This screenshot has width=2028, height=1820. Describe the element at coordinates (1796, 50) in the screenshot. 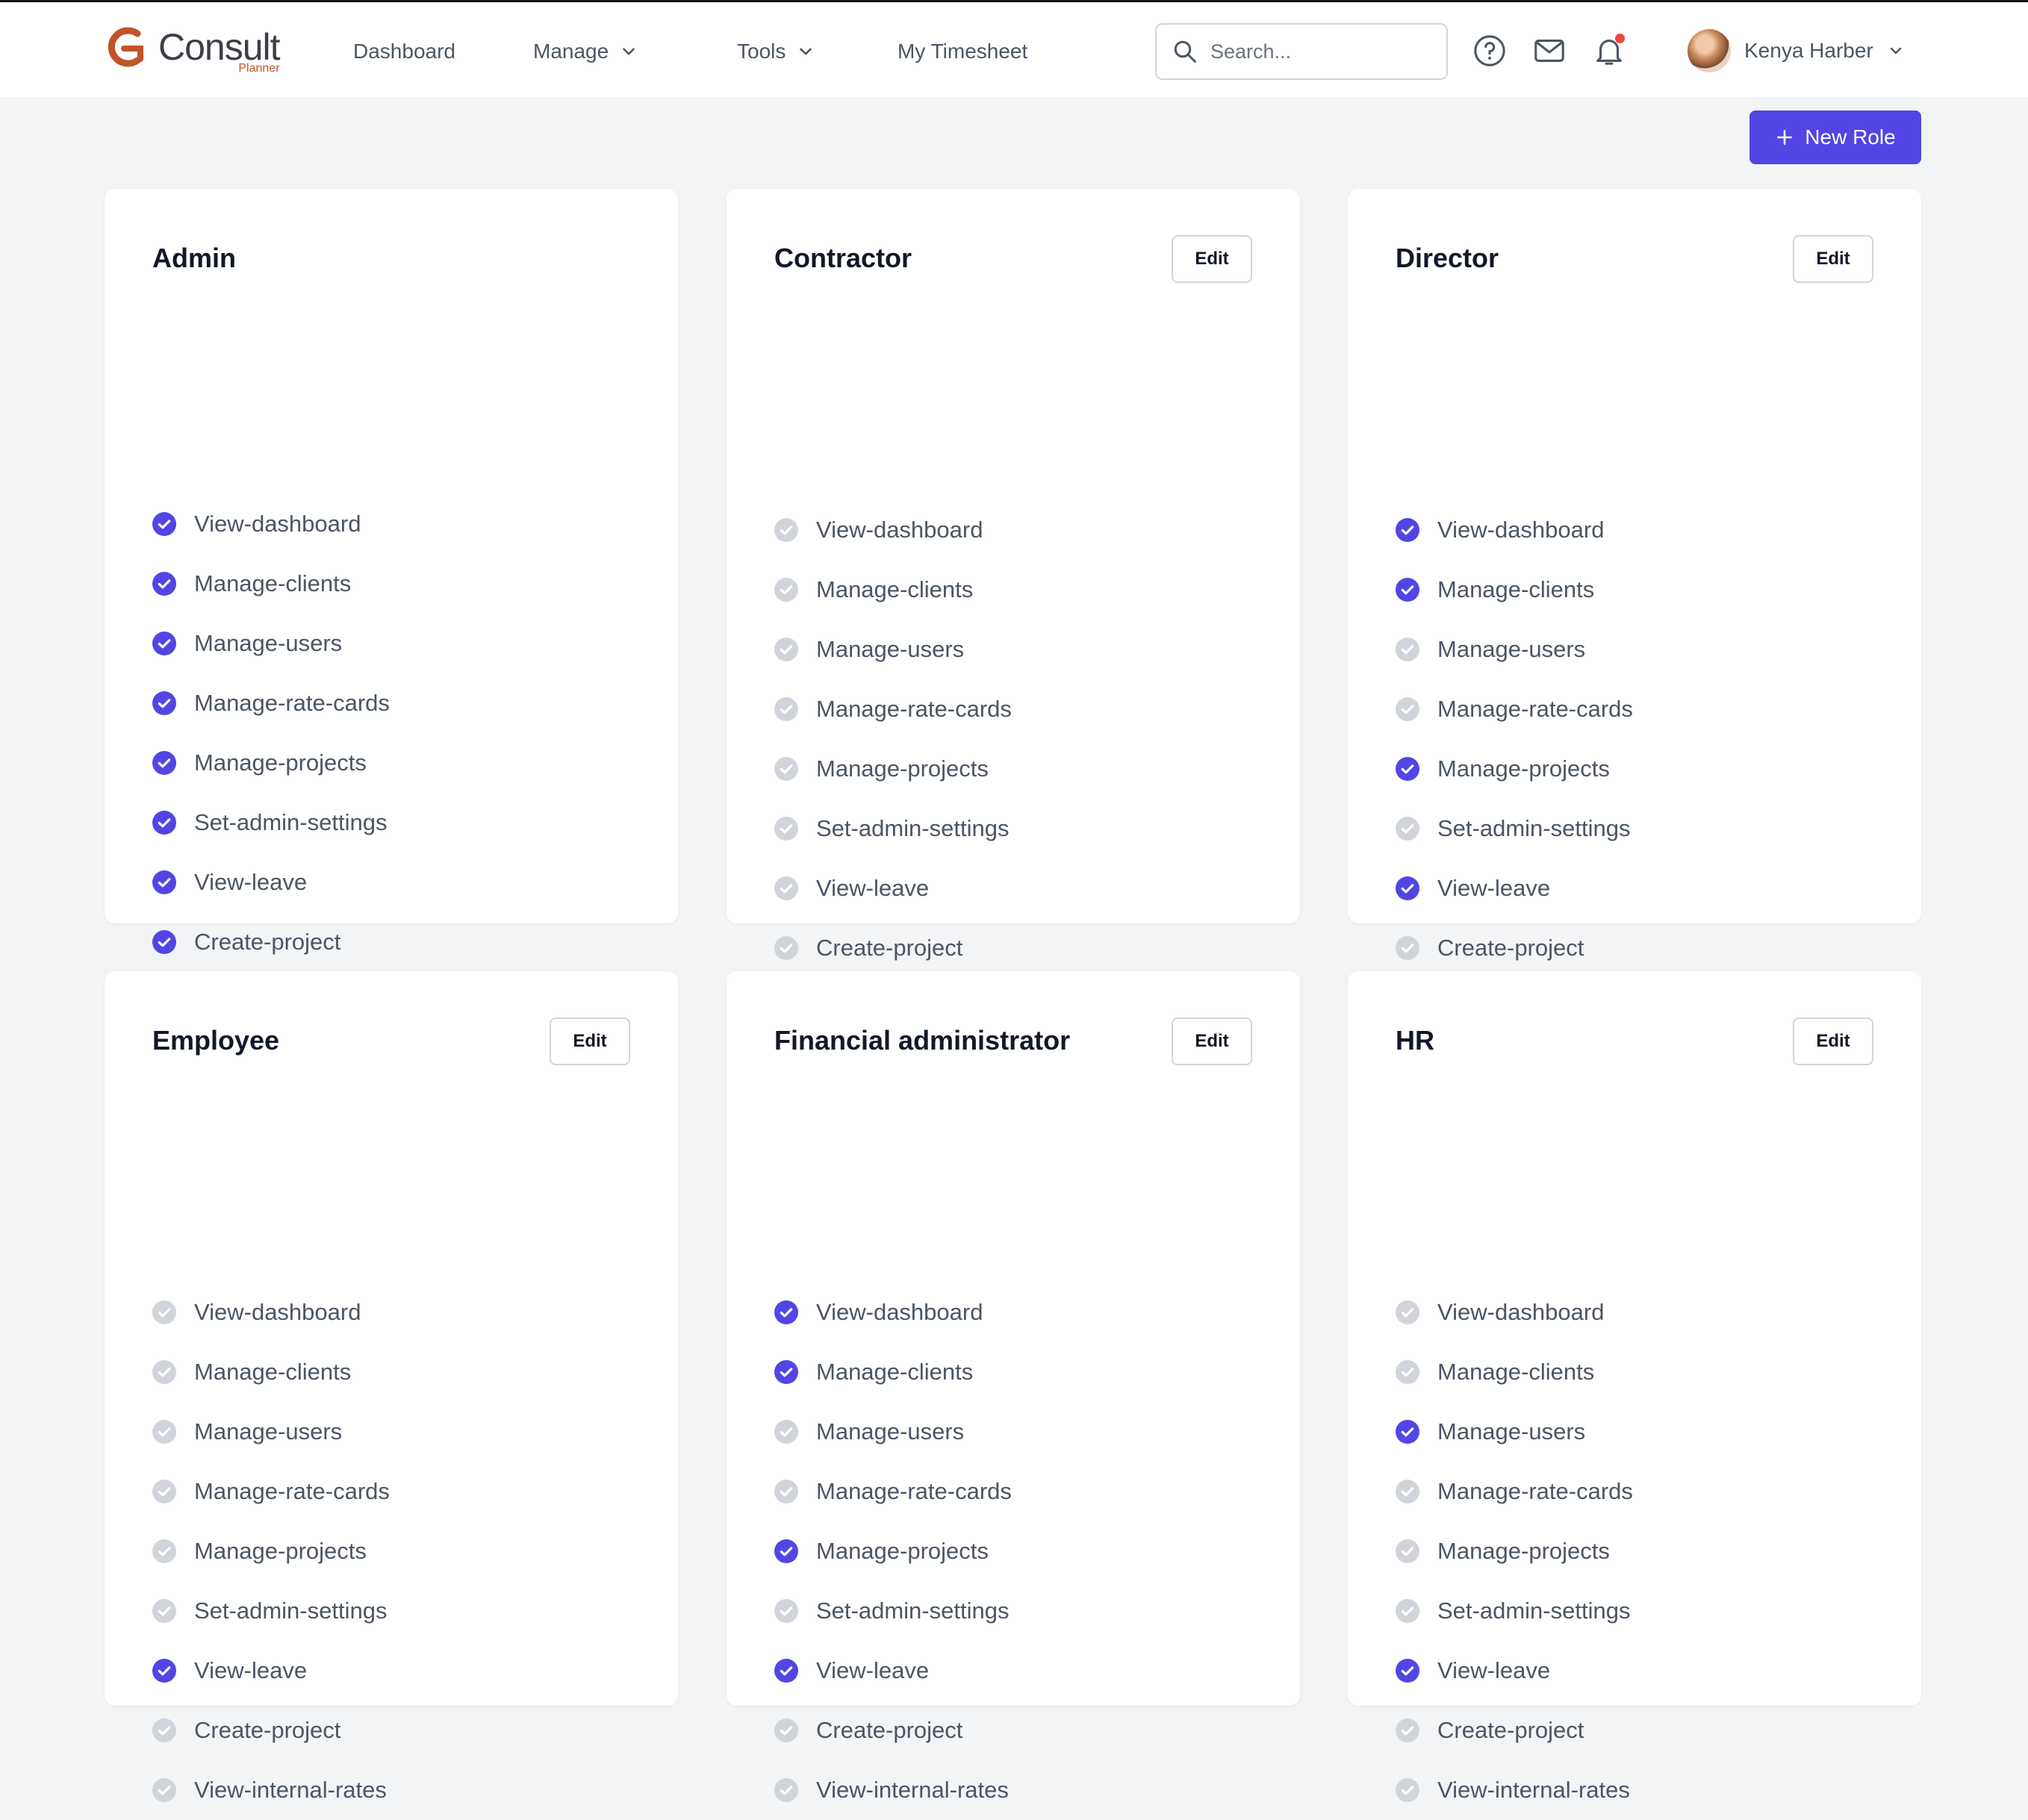

I see `user-menu: Kenya Harber` at that location.